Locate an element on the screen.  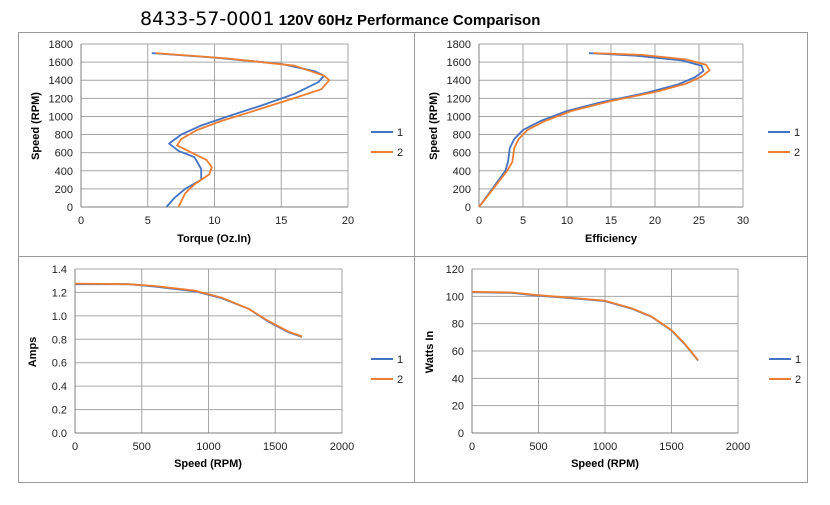
y-tick-label: 1.0 is located at coordinates (59, 317).